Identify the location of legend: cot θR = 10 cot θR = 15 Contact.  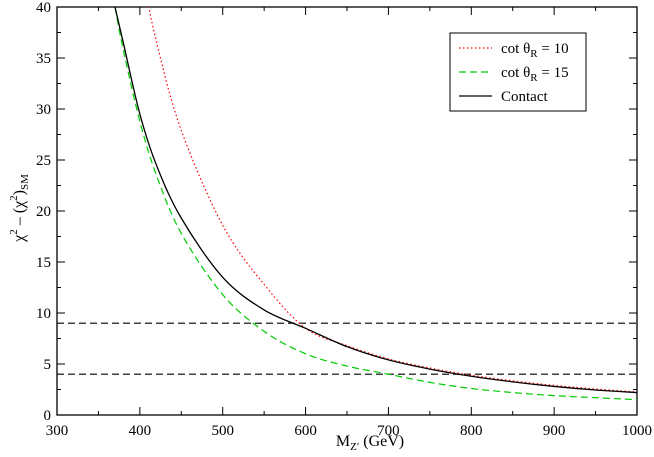
(518, 72).